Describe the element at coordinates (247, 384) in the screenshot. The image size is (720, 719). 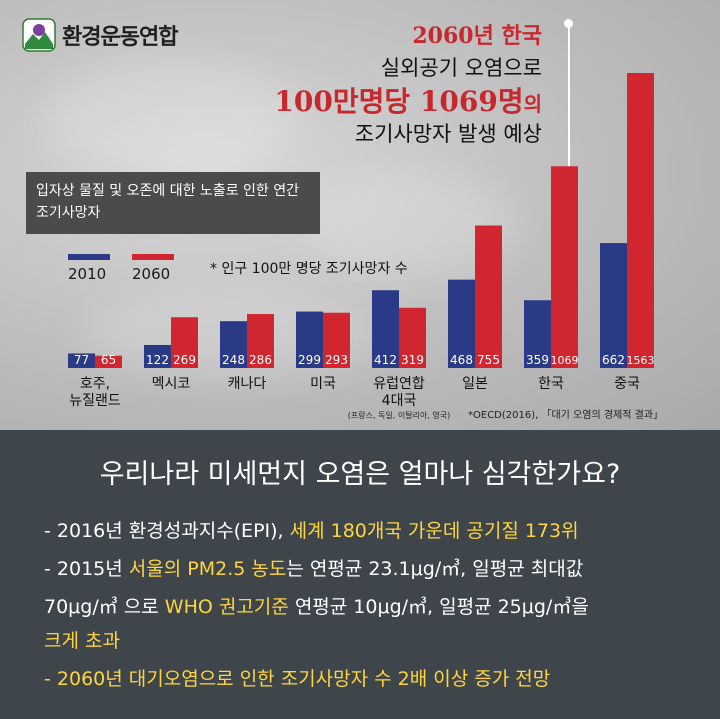
I see `category-label-2: 캐나다` at that location.